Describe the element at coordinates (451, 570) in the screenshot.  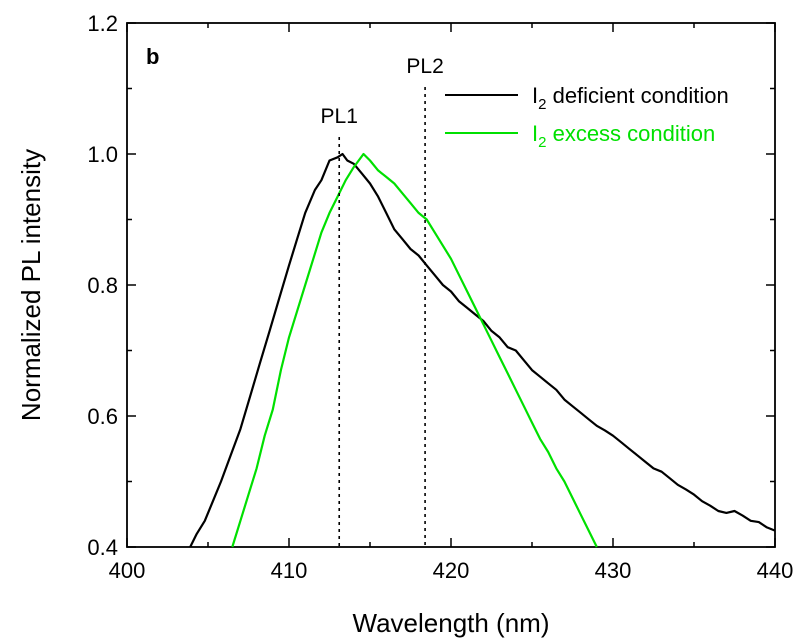
I see `x-tick-label: 420` at that location.